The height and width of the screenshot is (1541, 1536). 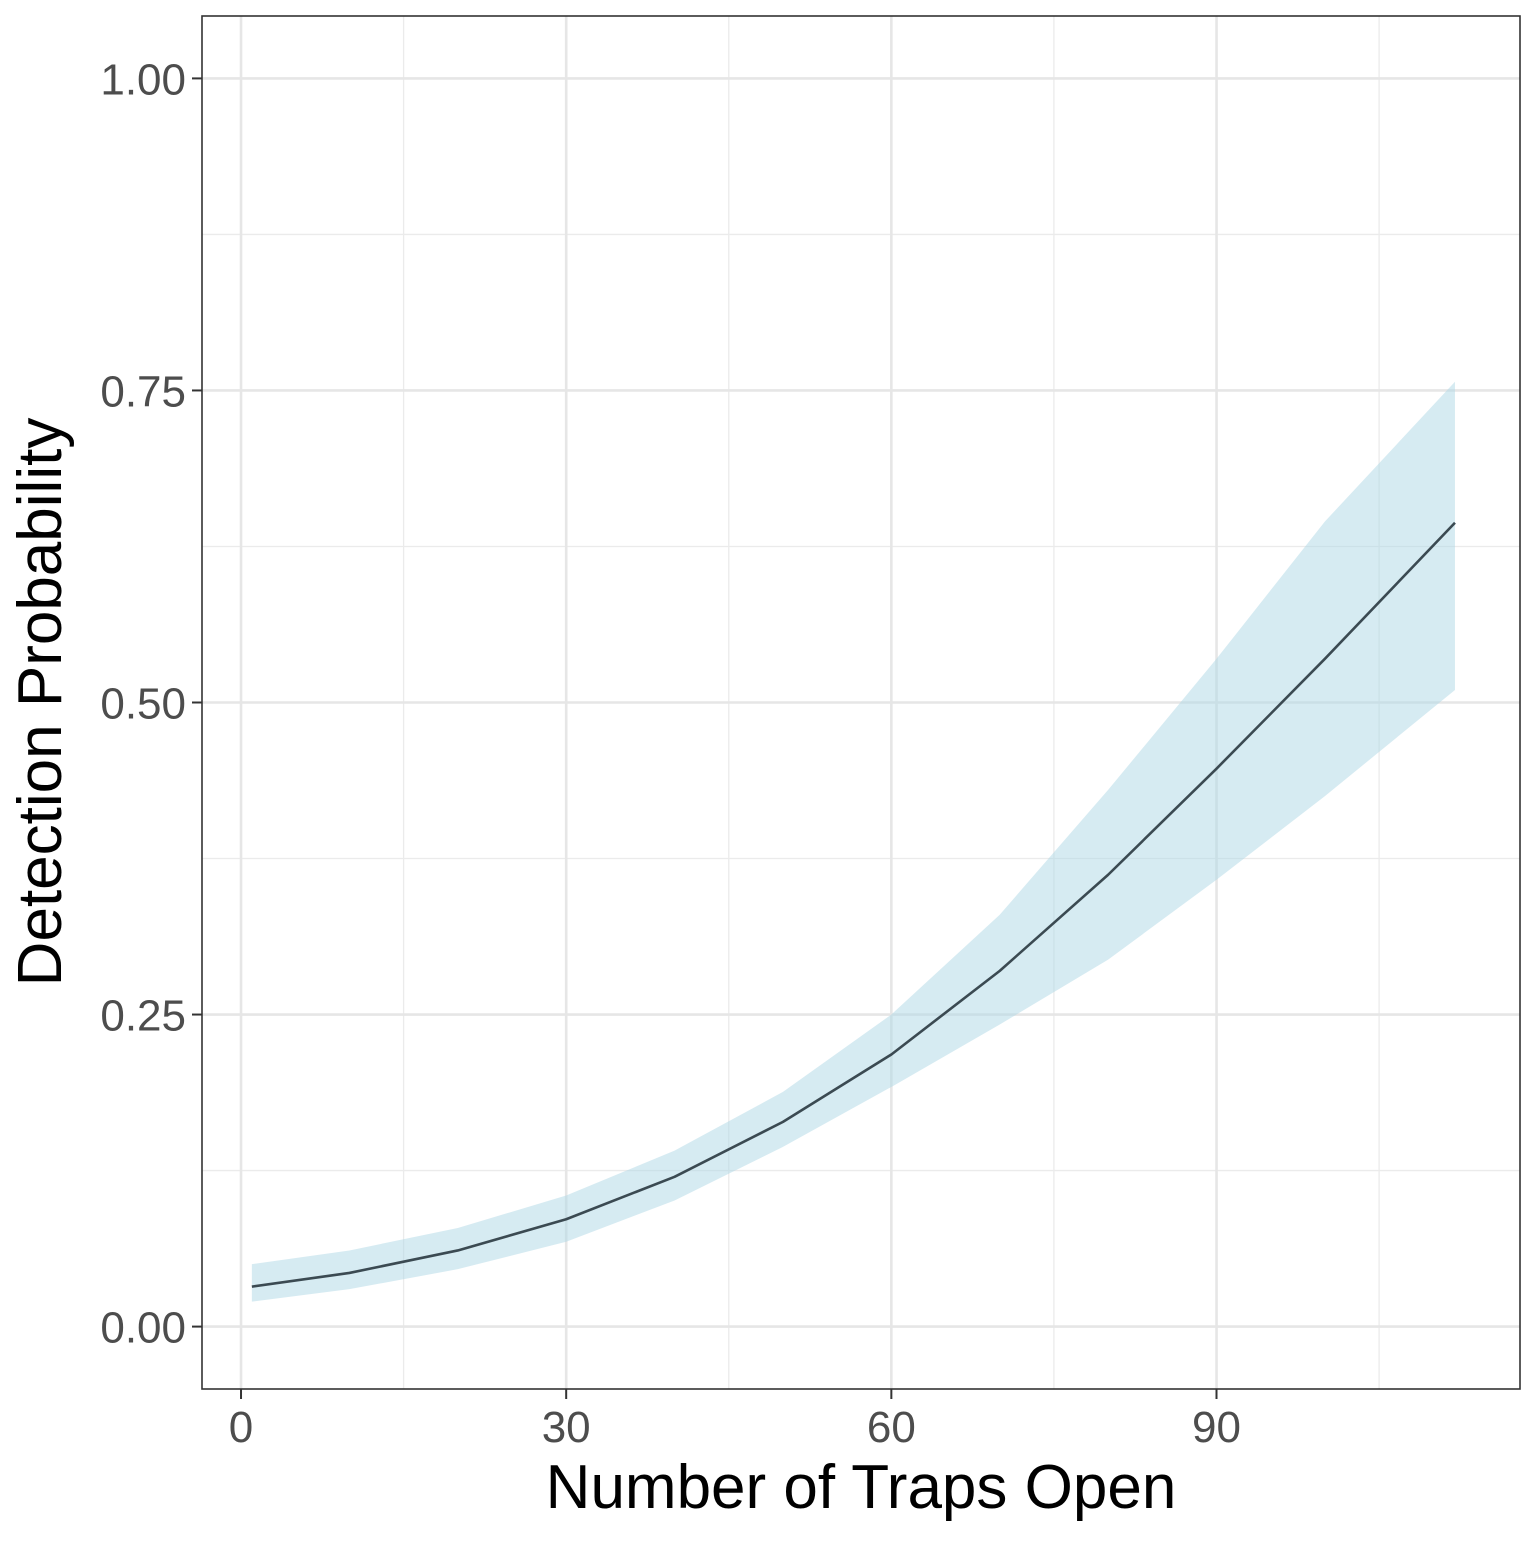 What do you see at coordinates (143, 704) in the screenshot?
I see `y-tick-label: 0.50` at bounding box center [143, 704].